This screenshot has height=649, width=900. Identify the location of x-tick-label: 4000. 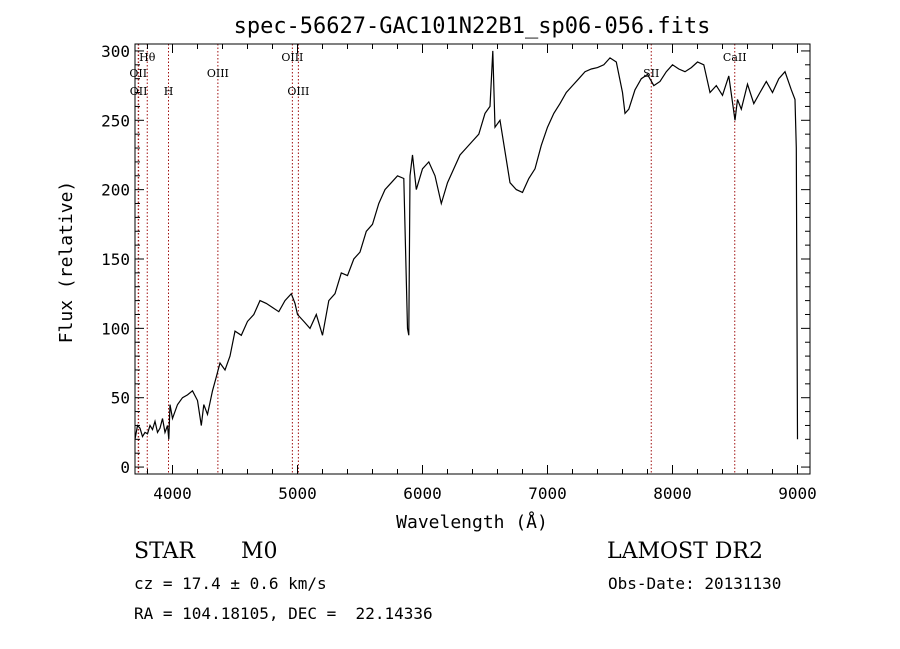
(172, 493).